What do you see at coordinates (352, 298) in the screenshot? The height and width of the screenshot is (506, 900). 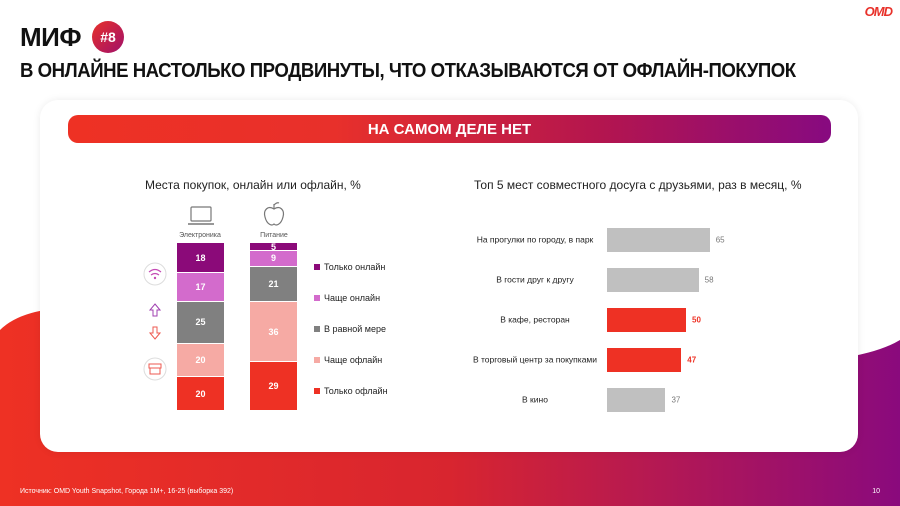 I see `legend-label: Чаще онлайн` at bounding box center [352, 298].